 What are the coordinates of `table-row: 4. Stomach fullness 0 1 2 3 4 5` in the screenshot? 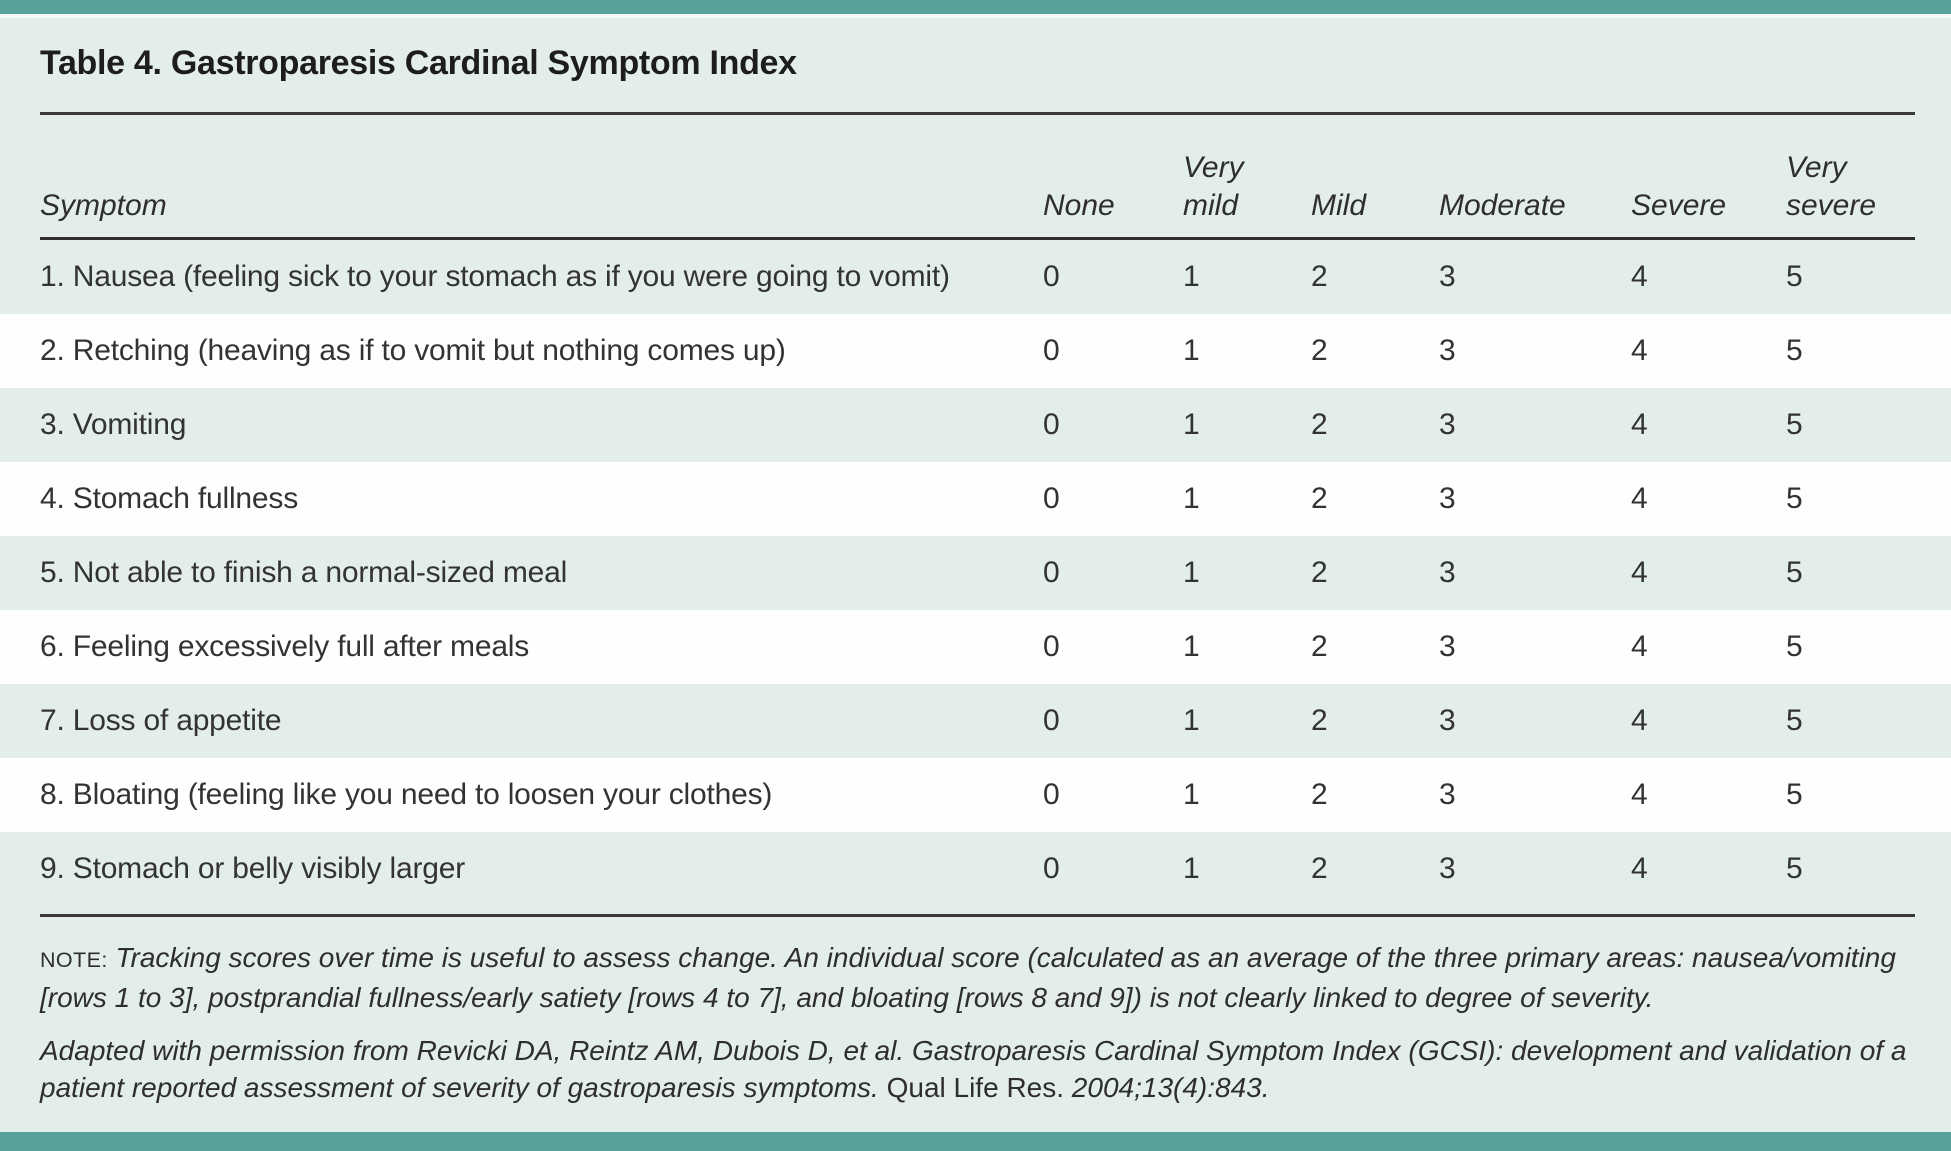 It's located at (975, 499).